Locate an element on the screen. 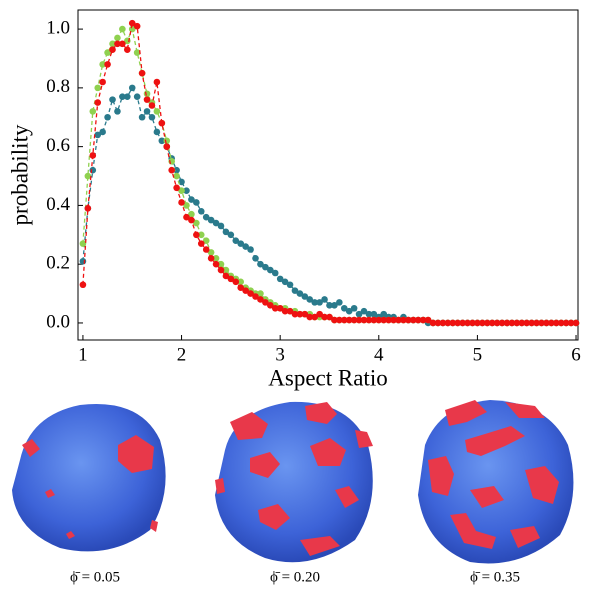 Image resolution: width=591 pixels, height=591 pixels. x-tick-label: 4 is located at coordinates (379, 354).